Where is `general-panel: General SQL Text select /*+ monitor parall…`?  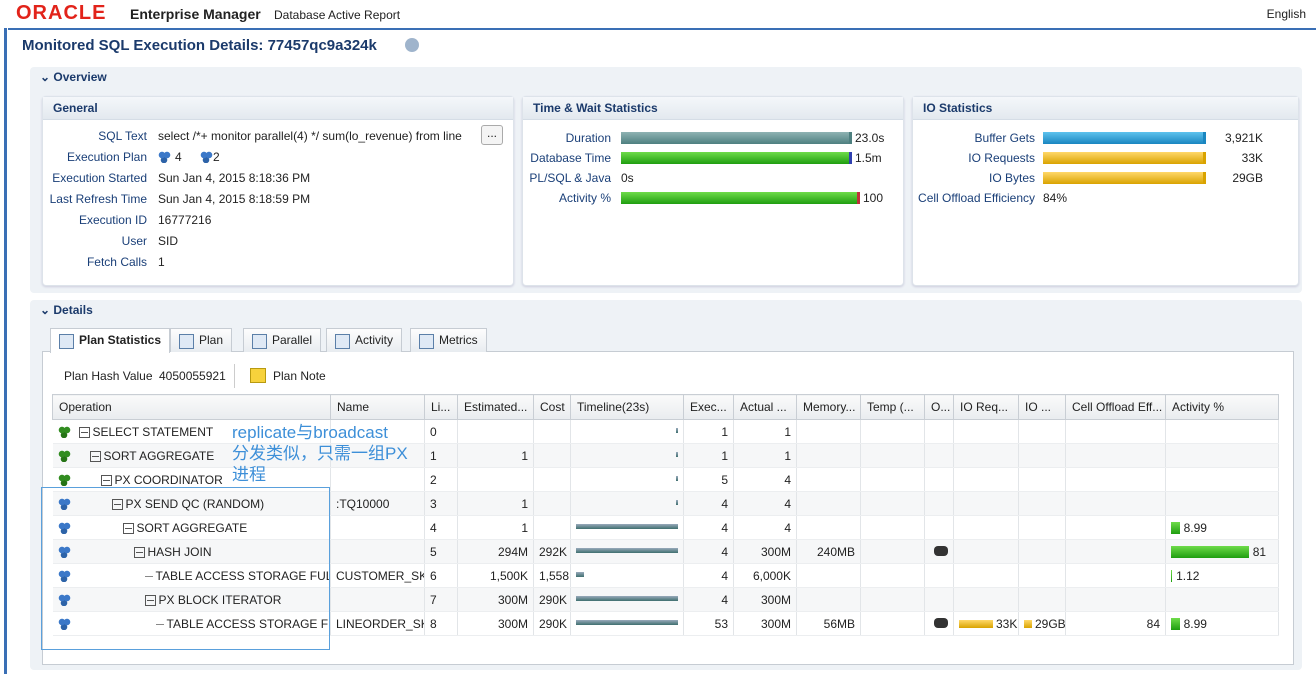
general-panel: General SQL Text select /*+ monitor parall… is located at coordinates (278, 191).